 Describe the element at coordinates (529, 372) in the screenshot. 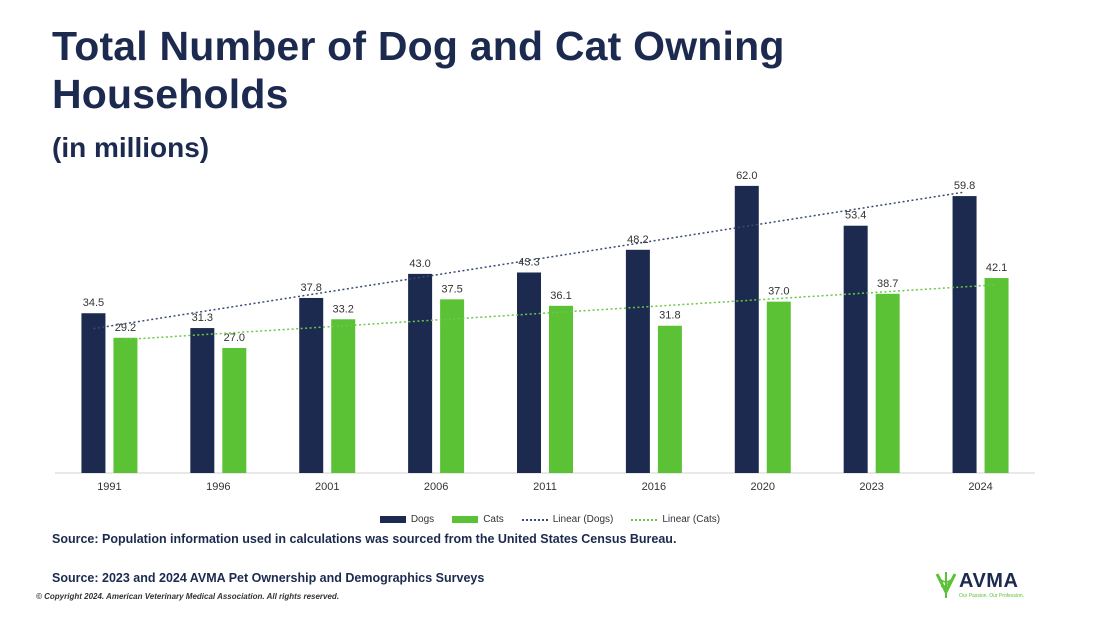

I see `bar-dogs-2011` at that location.